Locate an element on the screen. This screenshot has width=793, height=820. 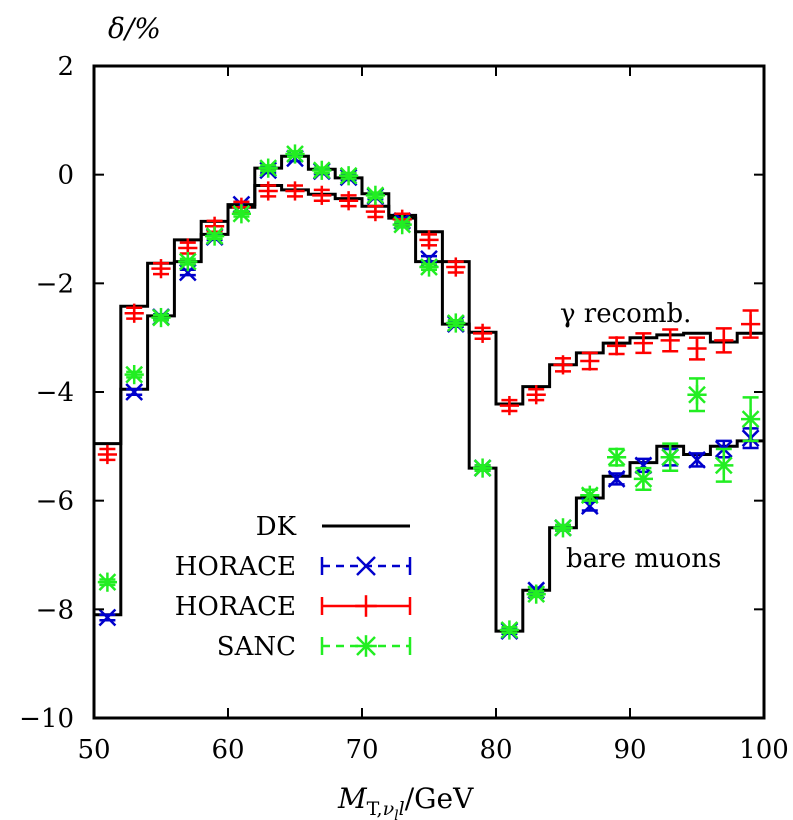
annotation-bare: bare muons is located at coordinates (643, 559).